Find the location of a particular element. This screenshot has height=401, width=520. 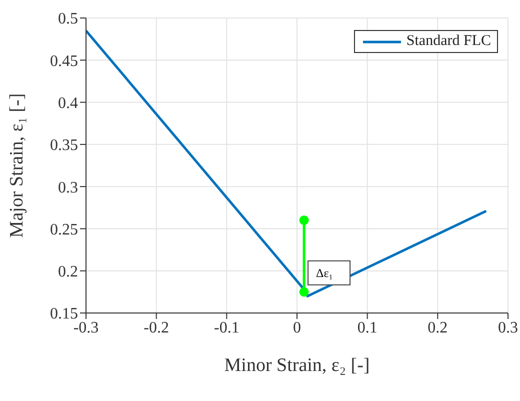

x-tick-label: 0.2 is located at coordinates (438, 327).